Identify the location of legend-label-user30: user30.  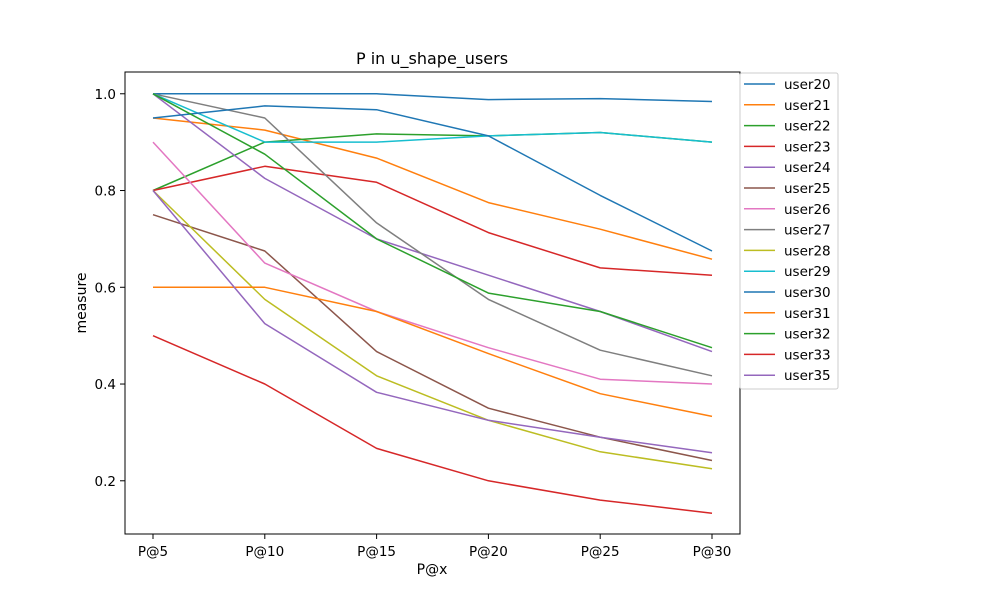
(807, 293).